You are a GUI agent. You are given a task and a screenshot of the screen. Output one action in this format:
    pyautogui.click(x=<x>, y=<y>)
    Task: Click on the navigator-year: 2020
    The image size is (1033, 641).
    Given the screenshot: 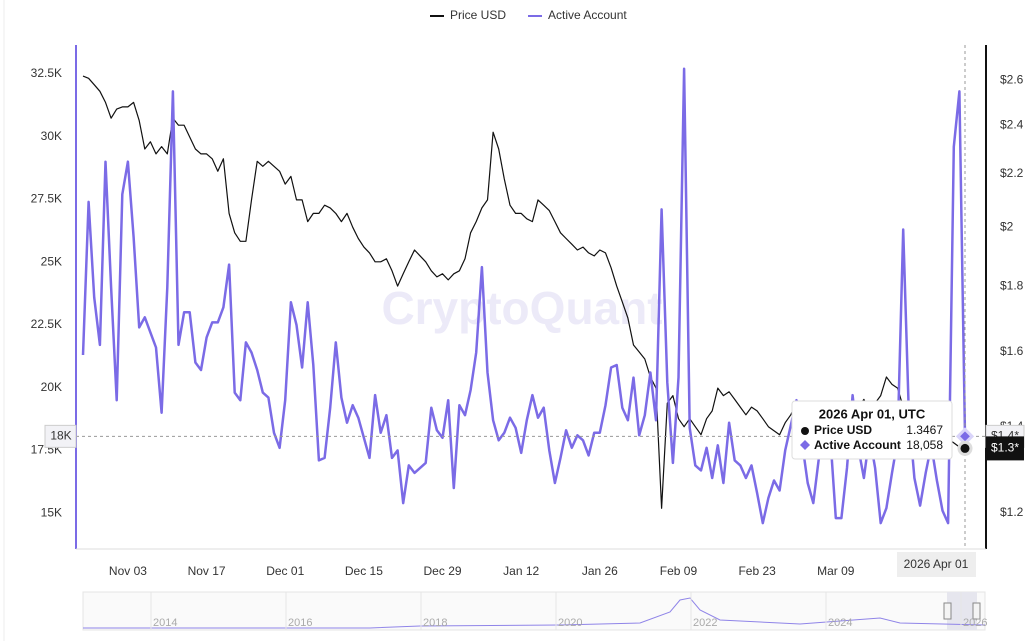 What is the action you would take?
    pyautogui.click(x=570, y=623)
    